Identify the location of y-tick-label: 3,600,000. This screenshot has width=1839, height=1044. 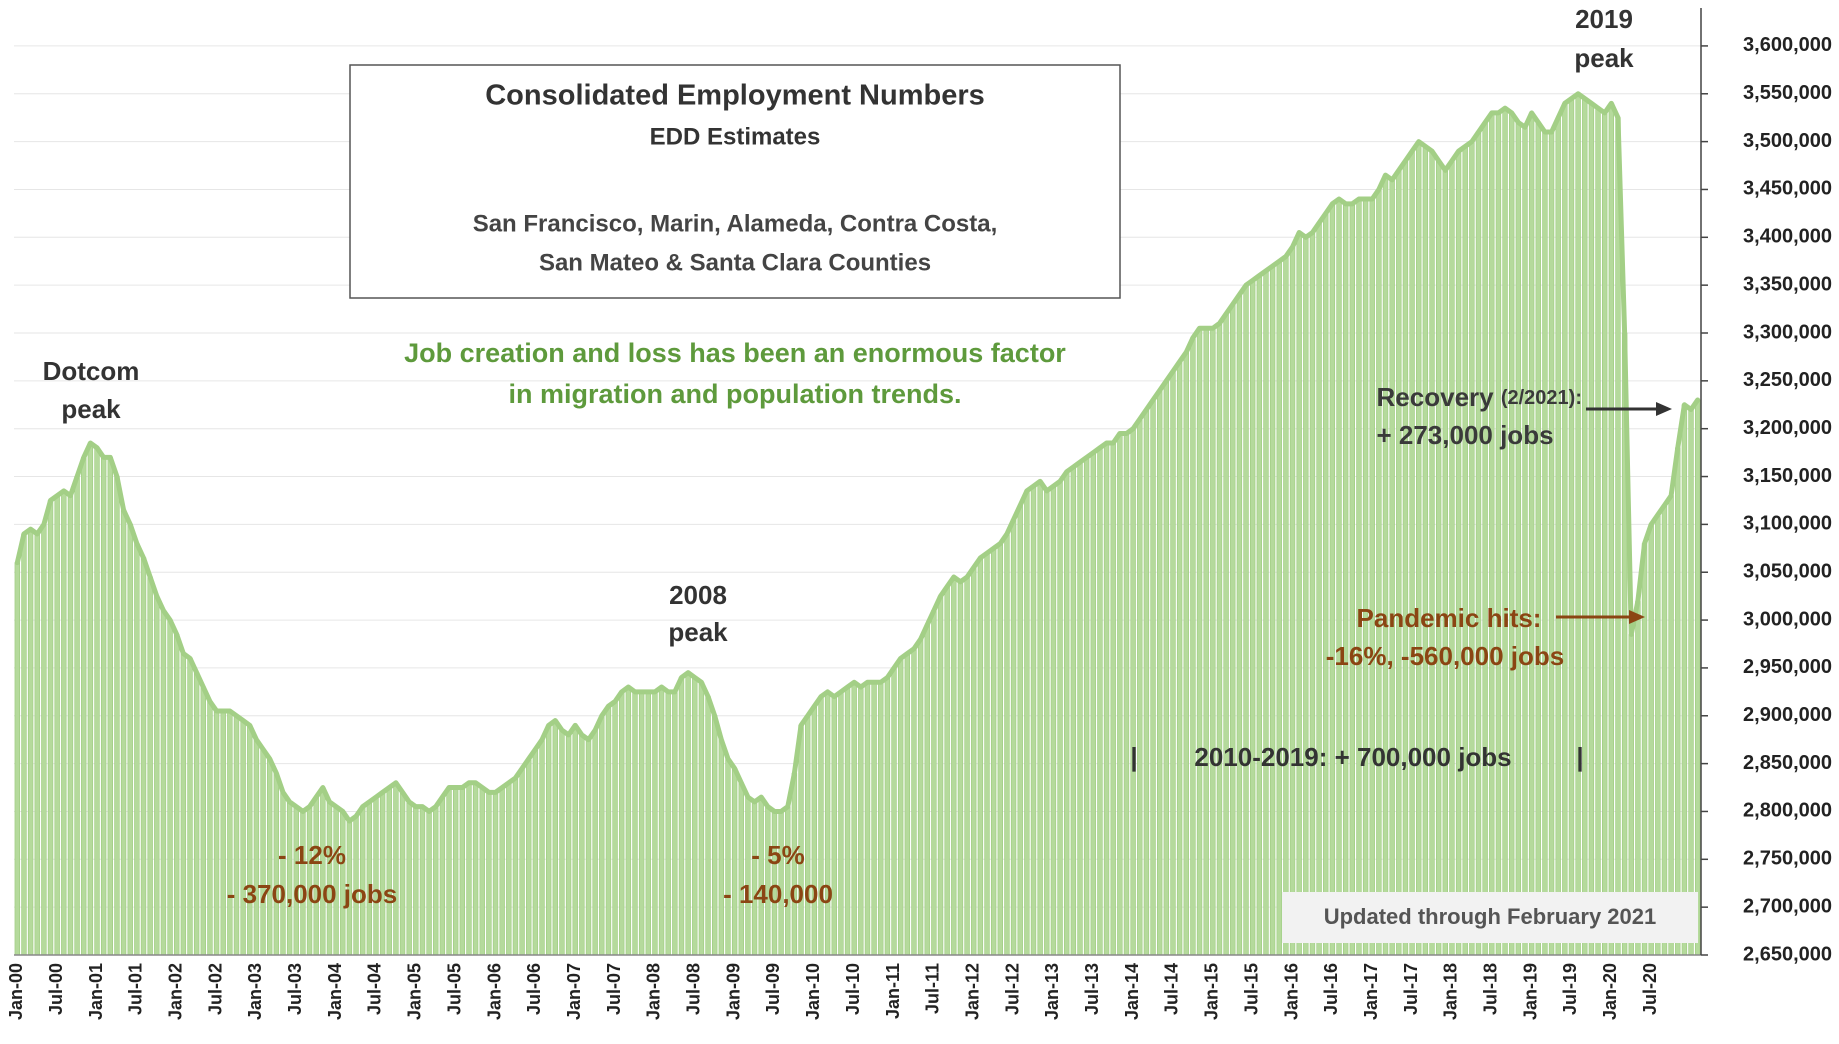
(1787, 45).